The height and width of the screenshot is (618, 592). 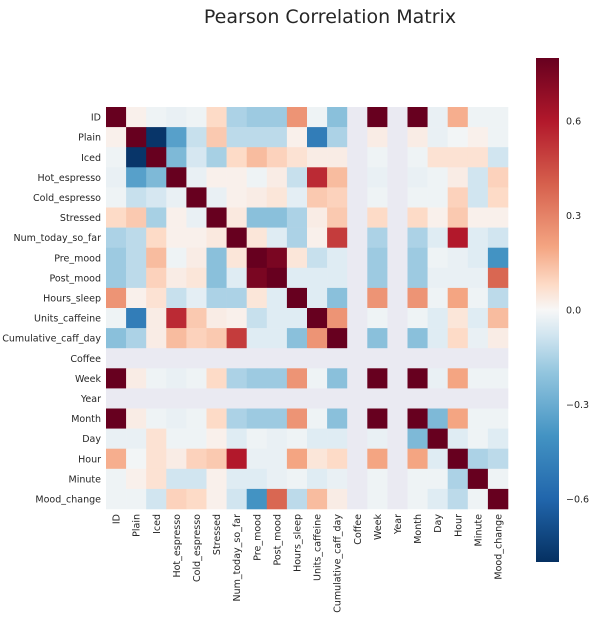 What do you see at coordinates (318, 547) in the screenshot?
I see `x-tick-label: Units_caffeine` at bounding box center [318, 547].